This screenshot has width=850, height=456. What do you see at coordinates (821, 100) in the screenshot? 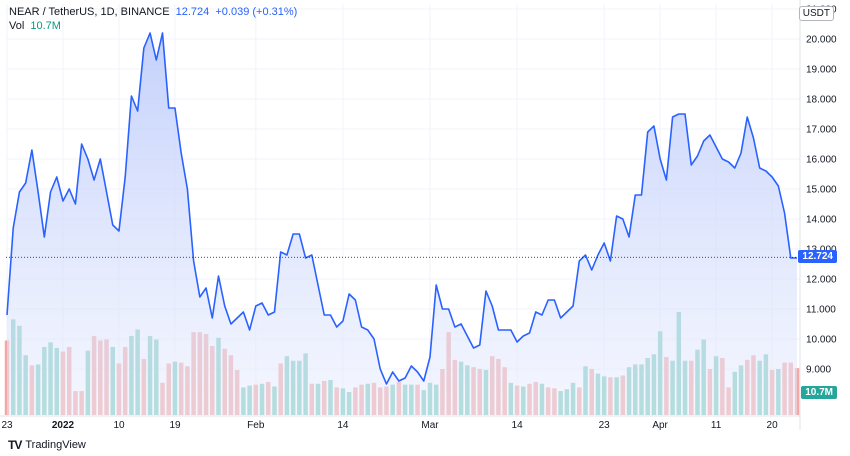
I see `y-tick-label: 18.000` at bounding box center [821, 100].